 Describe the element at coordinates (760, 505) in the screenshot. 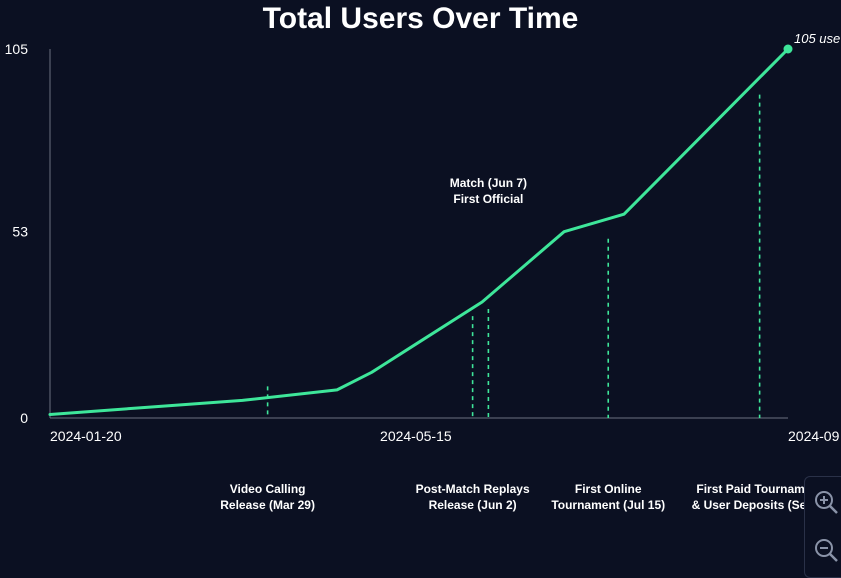

I see `annotation-label: & User Deposits (Sep 1)` at that location.